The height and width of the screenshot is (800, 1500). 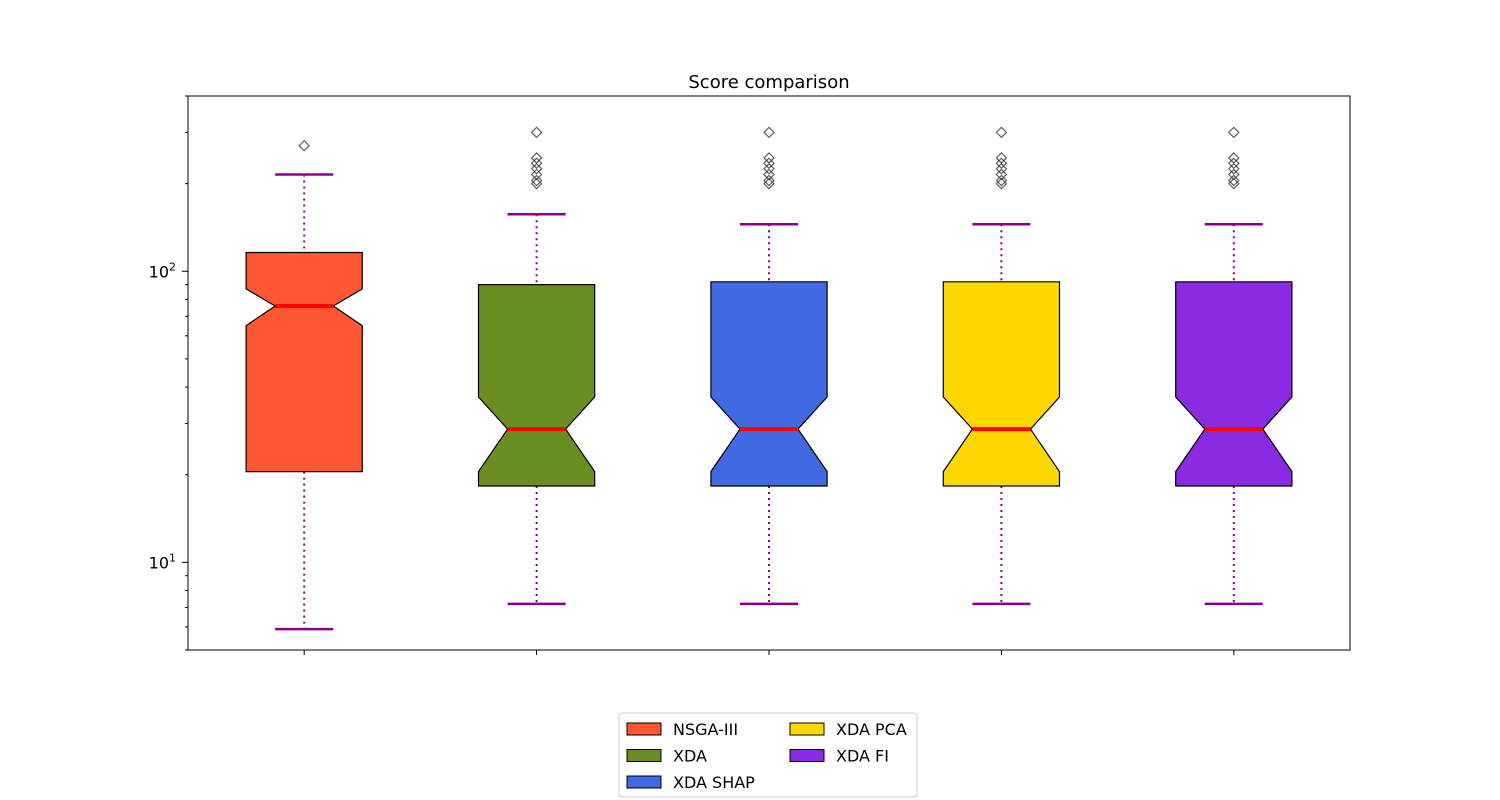 What do you see at coordinates (162, 561) in the screenshot?
I see `y-tick-label: 10¹` at bounding box center [162, 561].